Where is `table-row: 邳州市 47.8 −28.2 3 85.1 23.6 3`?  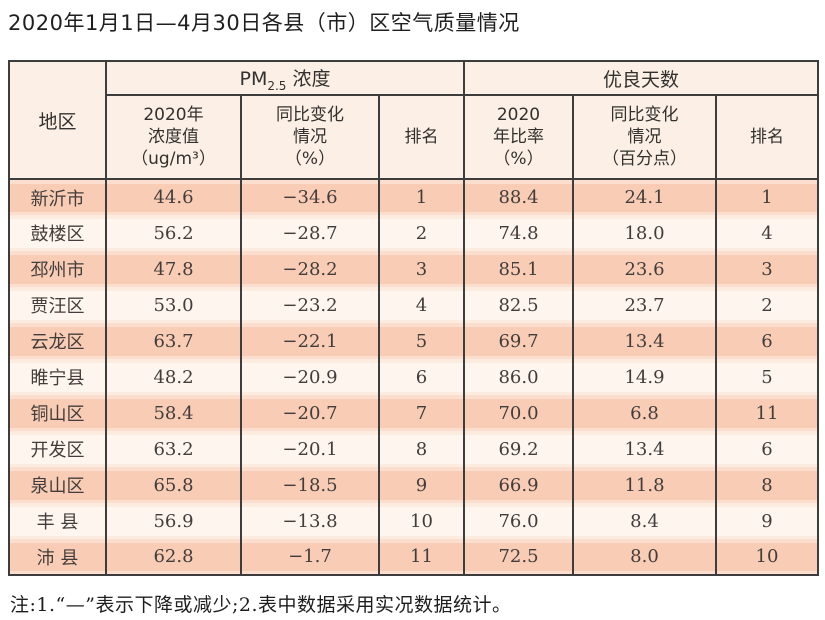 table-row: 邳州市 47.8 −28.2 3 85.1 23.6 3 is located at coordinates (413, 269).